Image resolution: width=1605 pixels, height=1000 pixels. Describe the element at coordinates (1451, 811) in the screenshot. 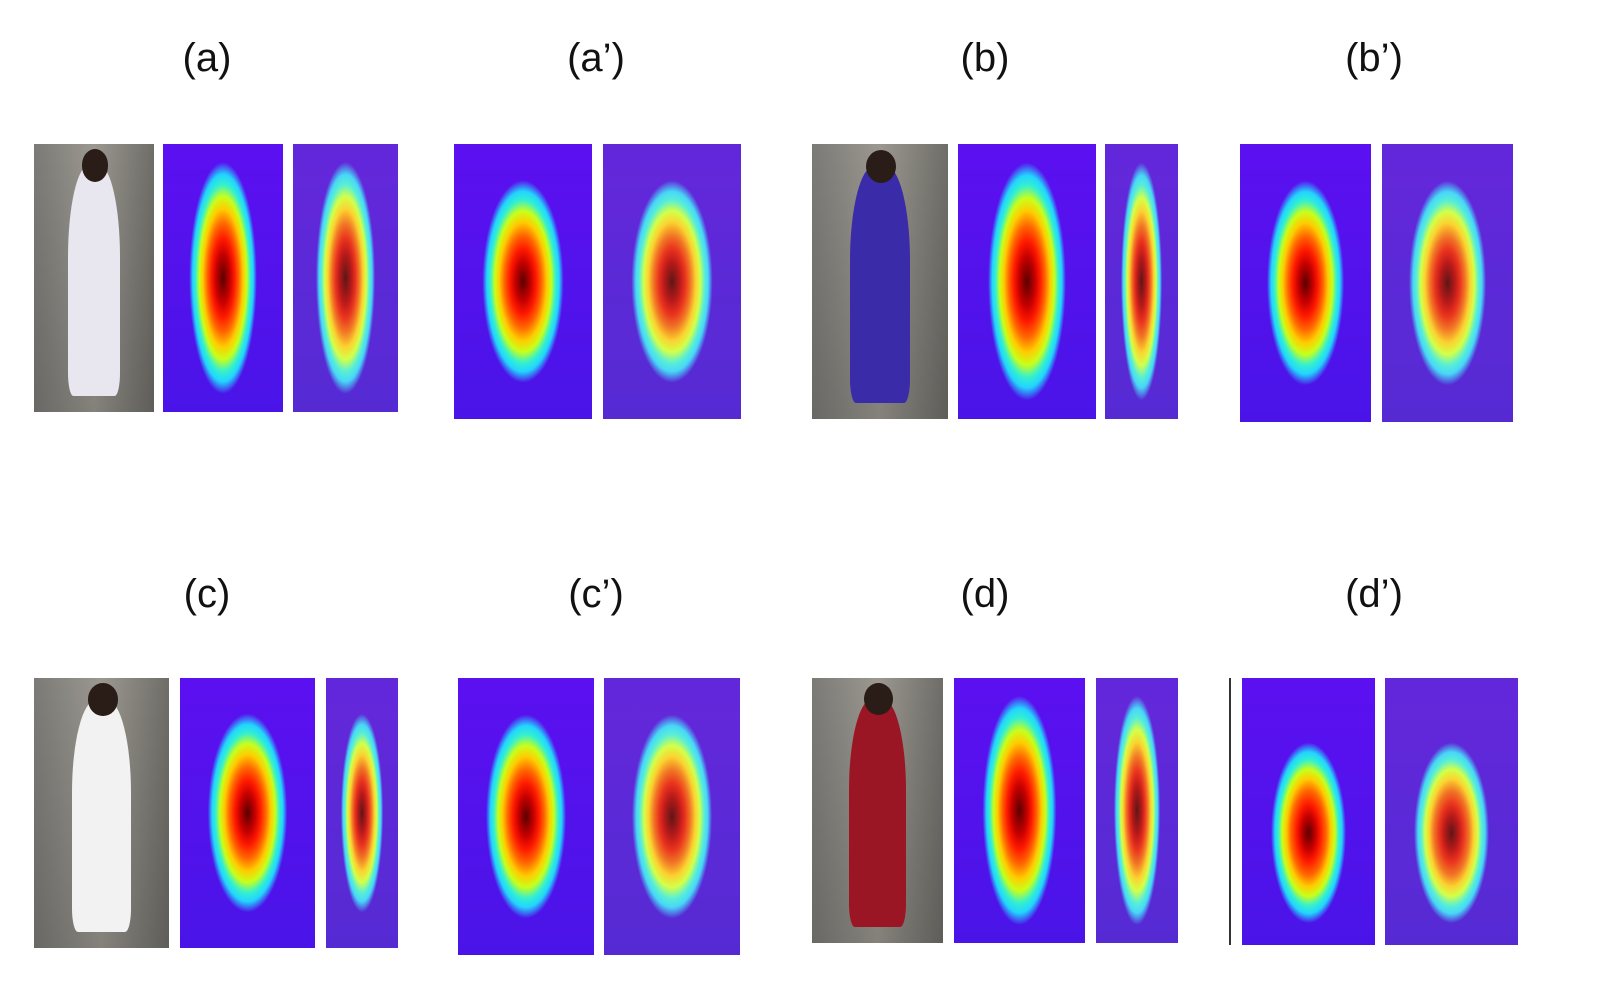

I see `heatmap-overlay-d-prime` at that location.